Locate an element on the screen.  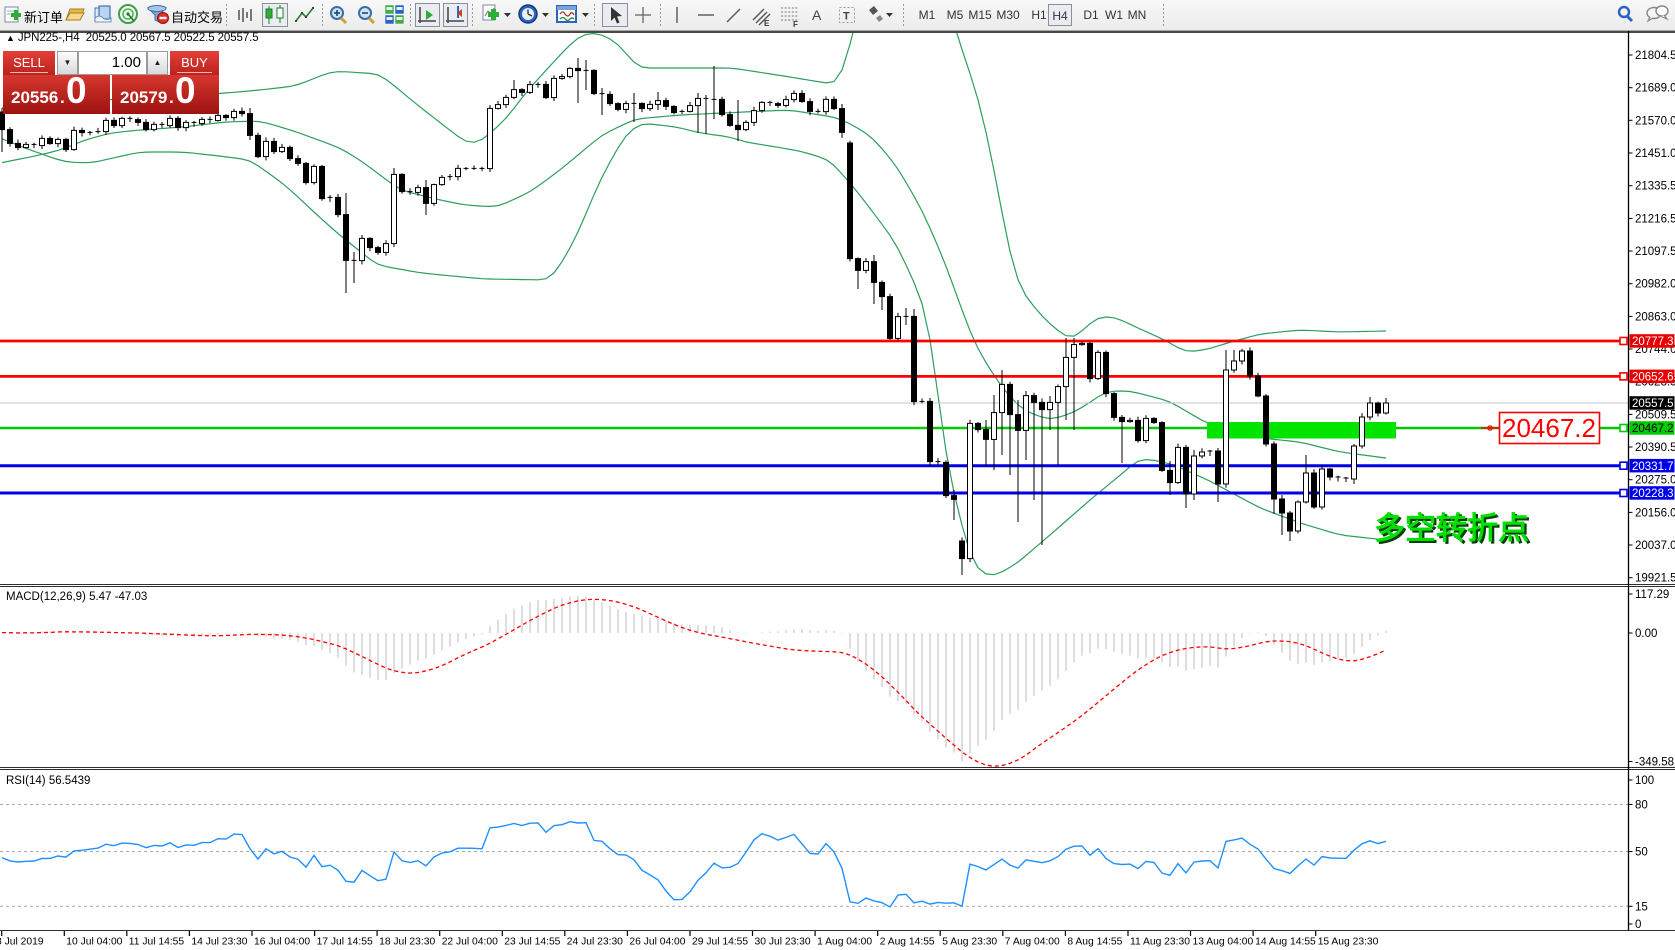
svg-text: 8 Jul 2019 is located at coordinates (22, 942).